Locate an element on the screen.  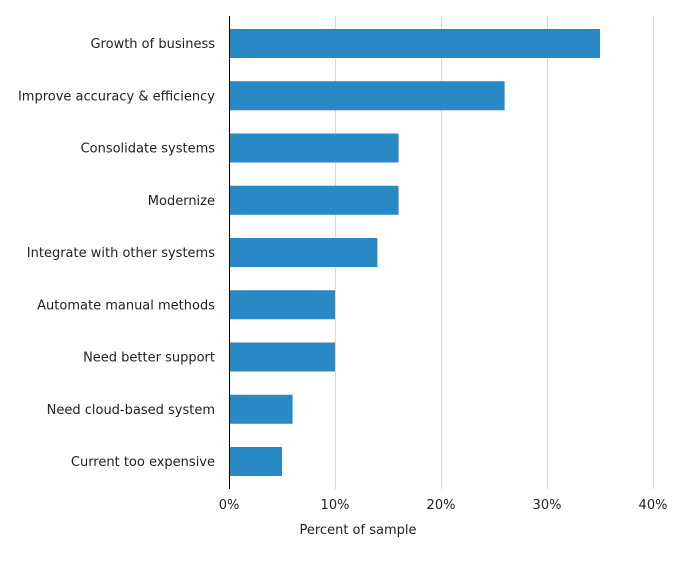
x-tick-label: 20% is located at coordinates (441, 505).